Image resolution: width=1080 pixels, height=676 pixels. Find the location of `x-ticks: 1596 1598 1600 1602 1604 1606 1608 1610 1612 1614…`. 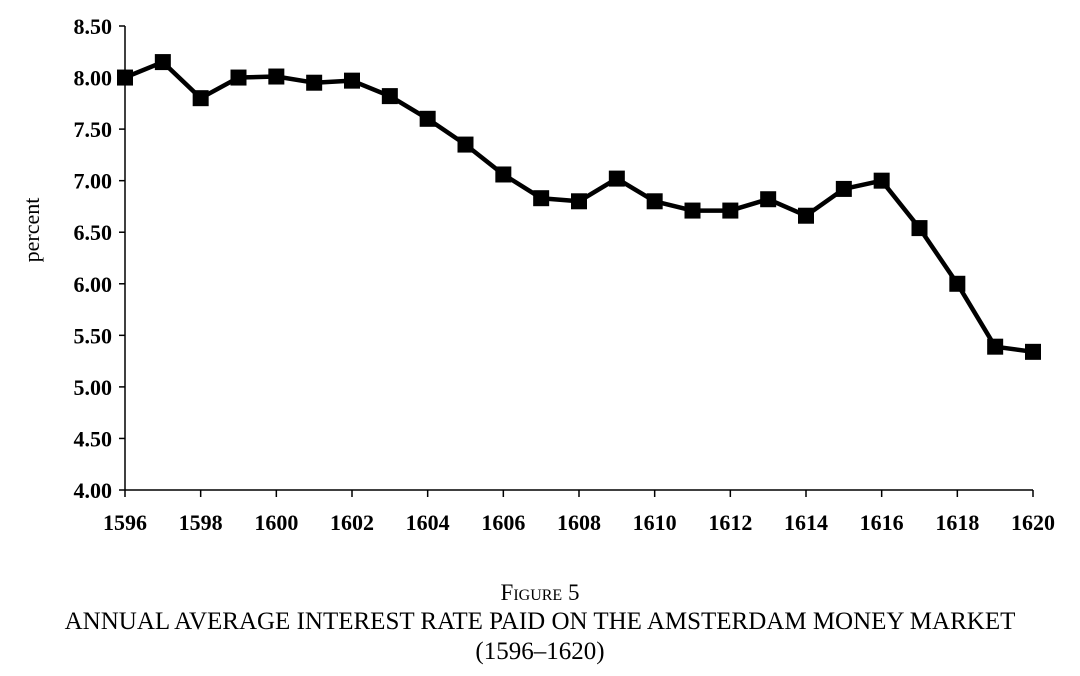

x-ticks: 1596 1598 1600 1602 1604 1606 1608 1610 1612 1614… is located at coordinates (579, 512).